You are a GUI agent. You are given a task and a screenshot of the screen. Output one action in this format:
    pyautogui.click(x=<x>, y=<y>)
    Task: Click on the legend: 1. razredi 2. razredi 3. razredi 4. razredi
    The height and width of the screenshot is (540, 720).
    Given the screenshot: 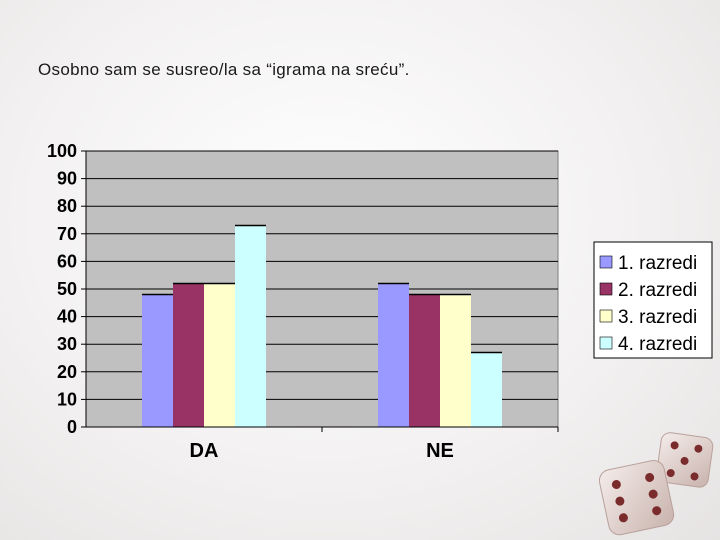 What is the action you would take?
    pyautogui.click(x=653, y=300)
    